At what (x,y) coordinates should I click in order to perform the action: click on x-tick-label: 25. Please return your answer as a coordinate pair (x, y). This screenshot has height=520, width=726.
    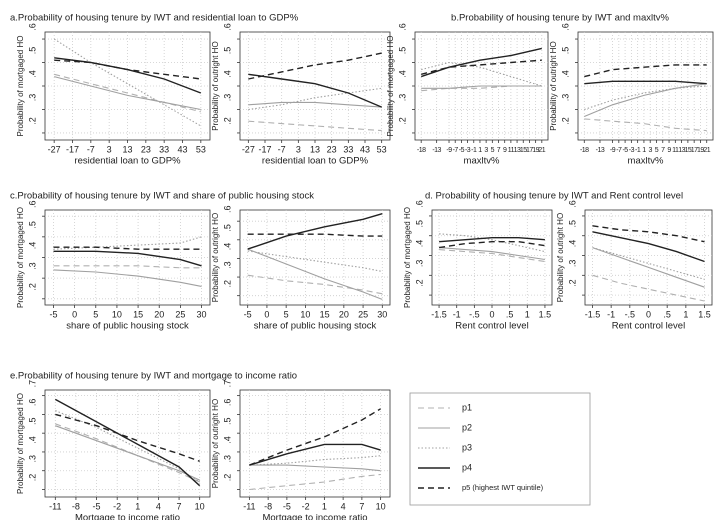
    Looking at the image, I should click on (363, 314).